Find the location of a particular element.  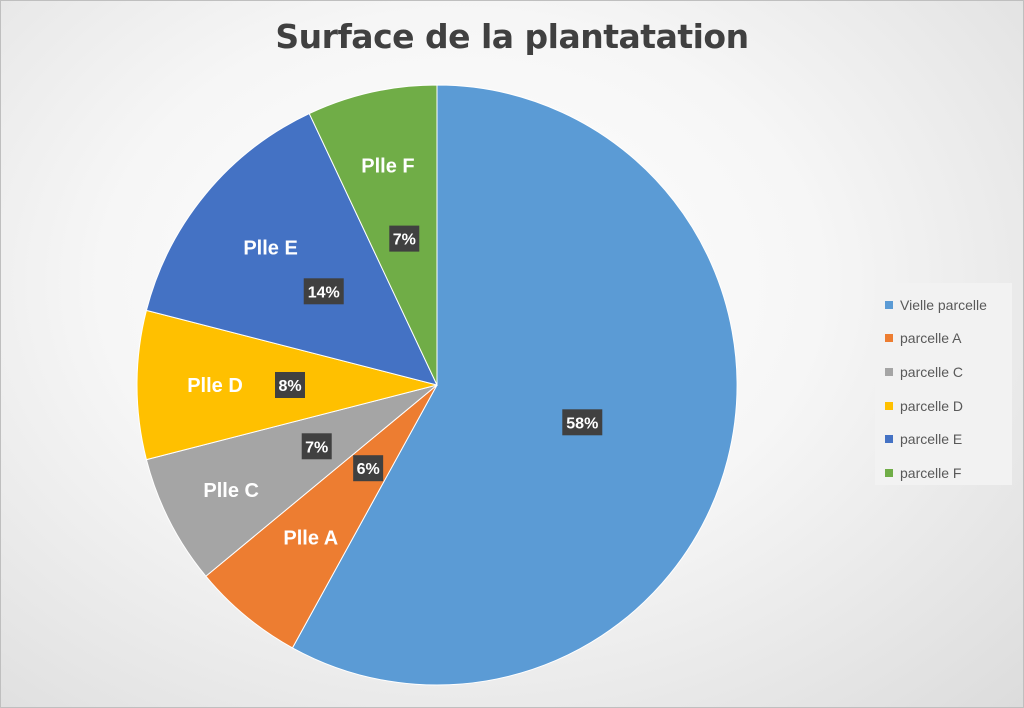

legend-item: parcelle F is located at coordinates (943, 473).